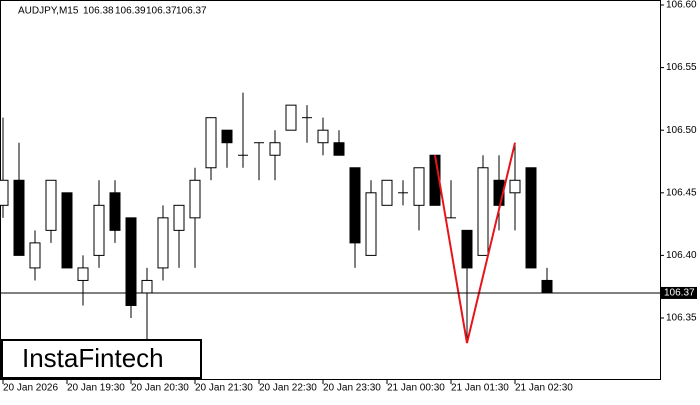 This screenshot has height=405, width=700. I want to click on y-tick-label: 106.60, so click(681, 5).